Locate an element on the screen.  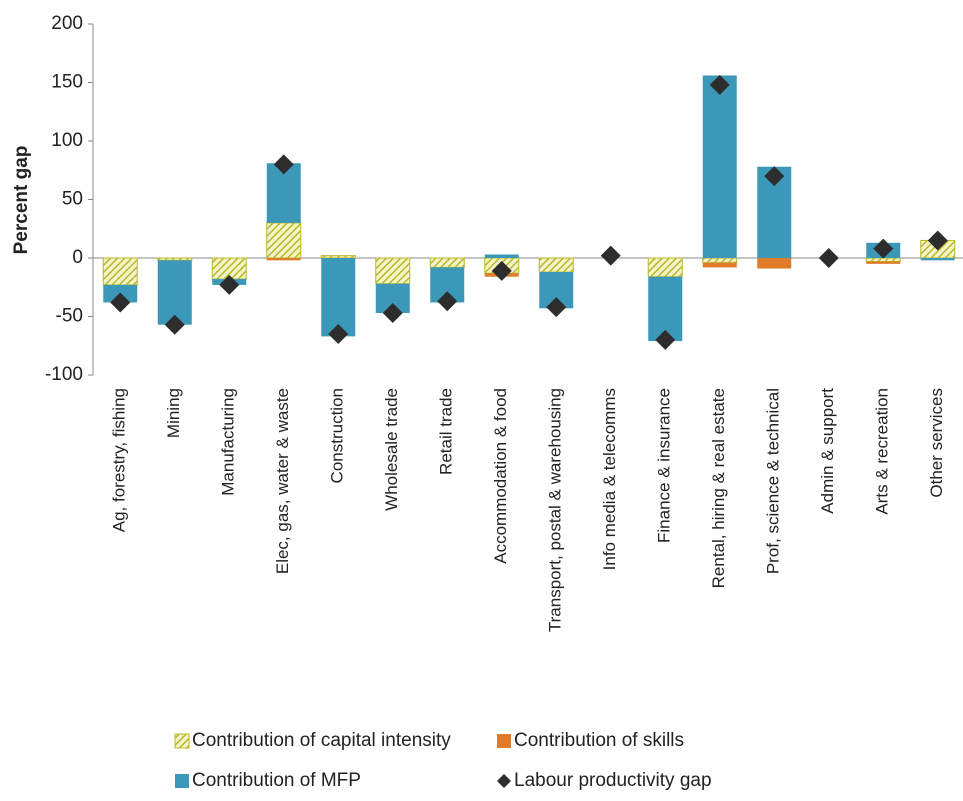
x-tick-label: Manufacturing is located at coordinates (228, 442).